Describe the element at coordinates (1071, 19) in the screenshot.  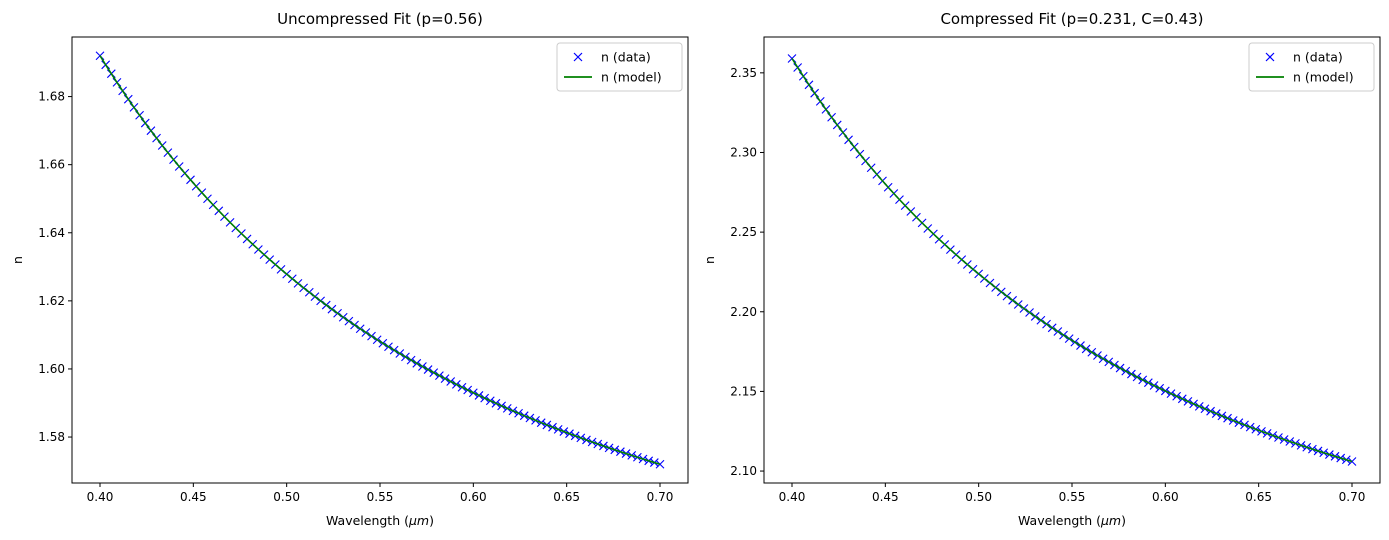
I see `chart-title: Compressed Fit (p=0.231, C=0.43)` at that location.